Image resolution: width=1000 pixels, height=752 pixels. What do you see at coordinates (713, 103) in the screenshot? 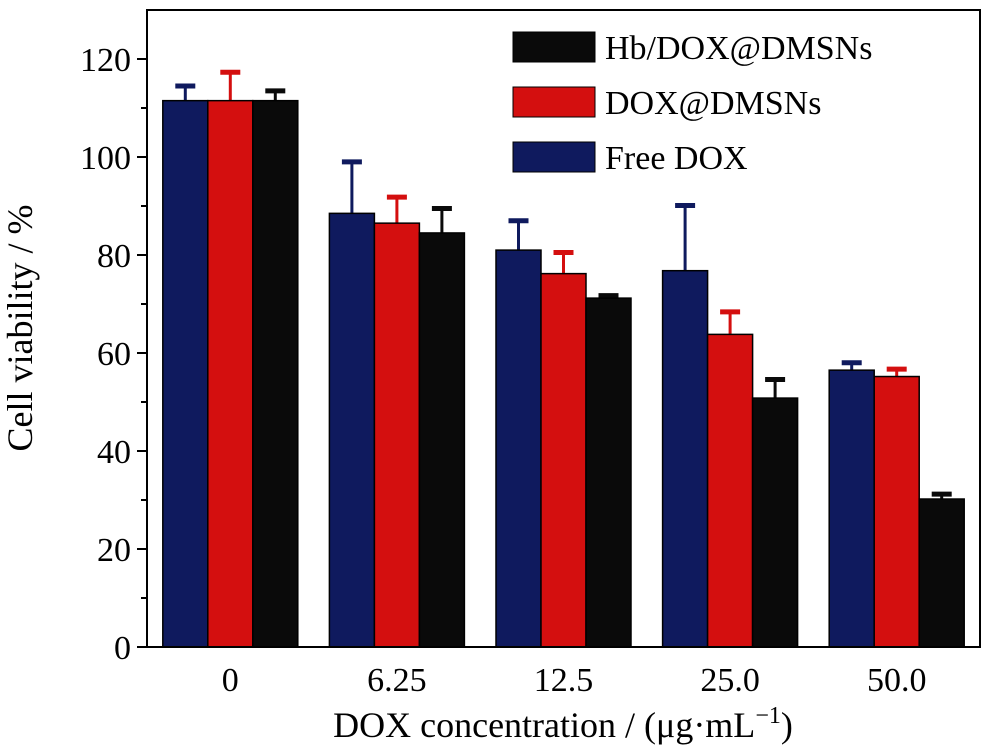
I see `legend-label: DOX@DMSNs` at bounding box center [713, 103].